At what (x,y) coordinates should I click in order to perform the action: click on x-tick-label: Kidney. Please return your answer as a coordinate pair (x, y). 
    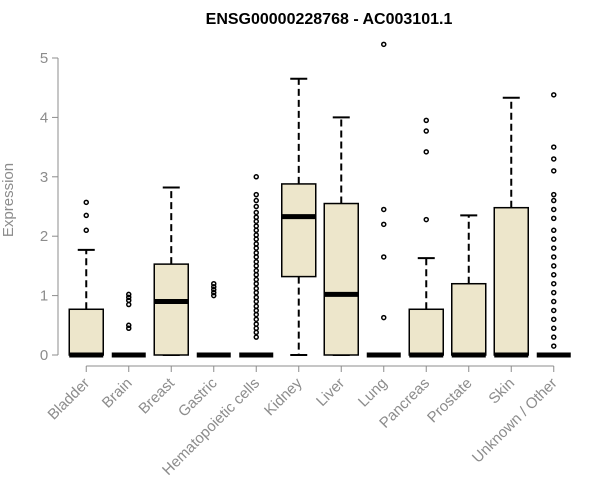
    Looking at the image, I should click on (283, 396).